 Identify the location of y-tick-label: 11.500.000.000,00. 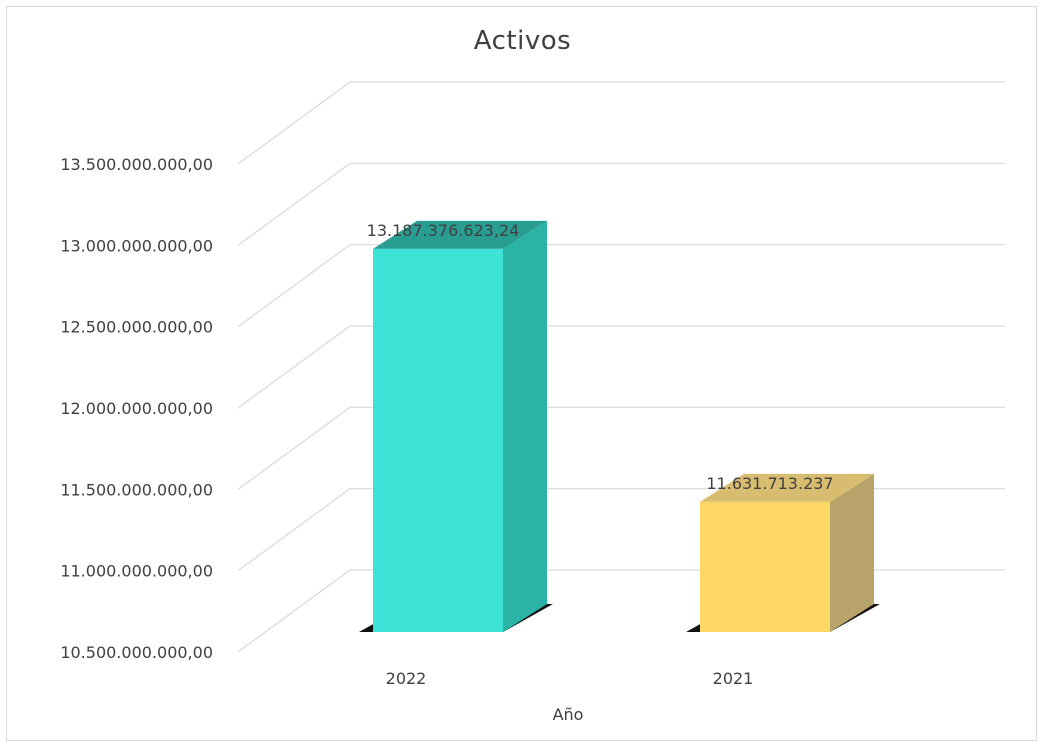
(136, 489).